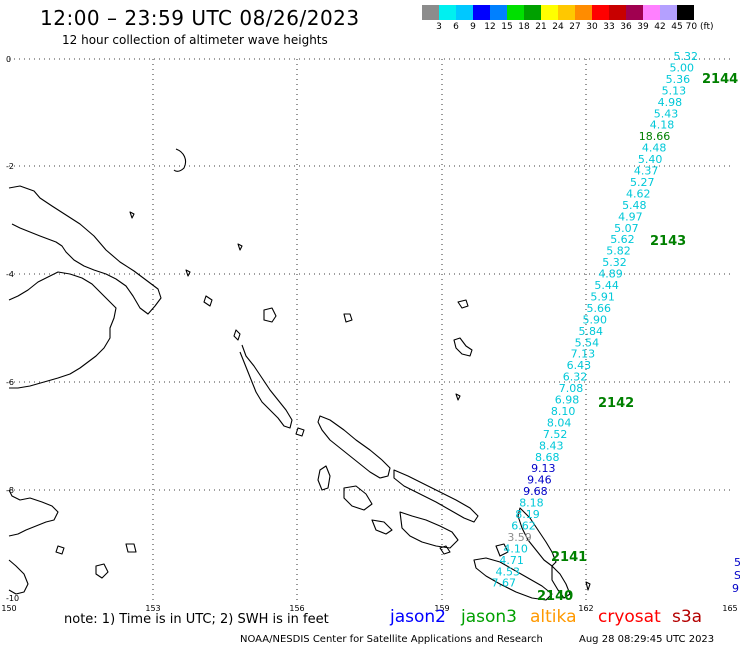 The image size is (740, 650). What do you see at coordinates (737, 562) in the screenshot?
I see `edge-reading: 5` at bounding box center [737, 562].